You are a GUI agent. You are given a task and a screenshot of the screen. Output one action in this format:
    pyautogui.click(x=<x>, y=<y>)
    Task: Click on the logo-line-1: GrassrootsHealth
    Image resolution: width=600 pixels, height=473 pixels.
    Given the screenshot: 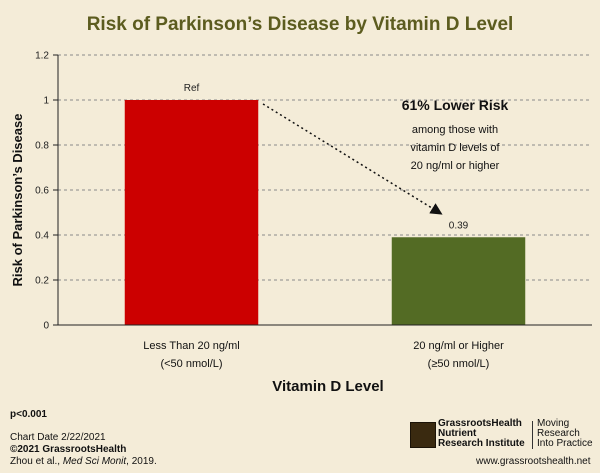 What is the action you would take?
    pyautogui.click(x=480, y=423)
    